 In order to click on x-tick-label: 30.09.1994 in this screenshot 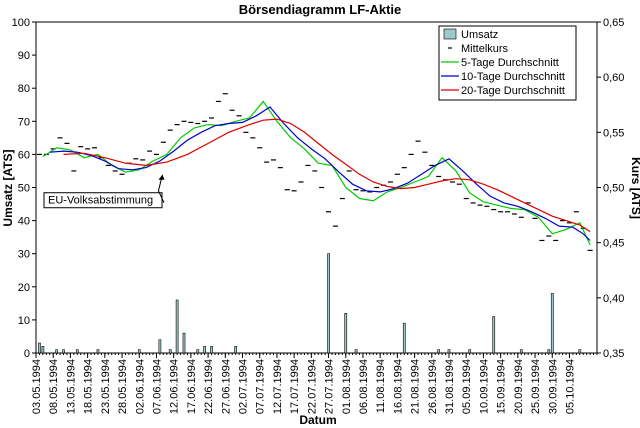, I will do `click(553, 386)`.